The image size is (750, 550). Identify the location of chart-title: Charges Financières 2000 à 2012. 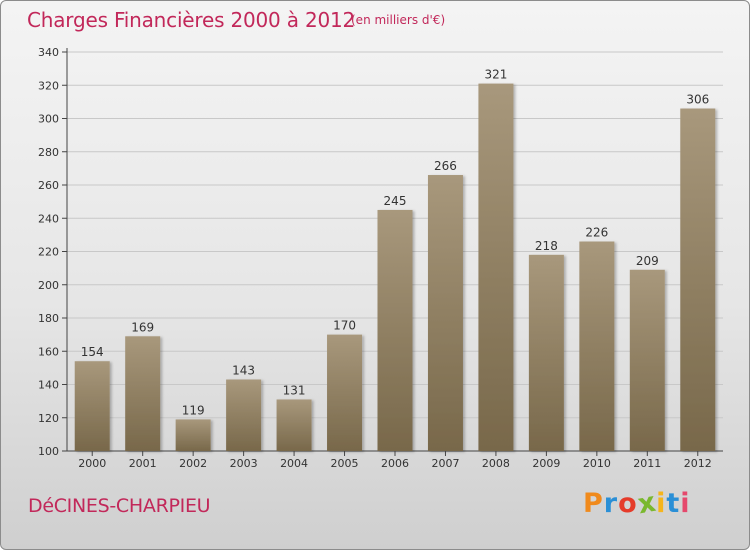
(191, 20).